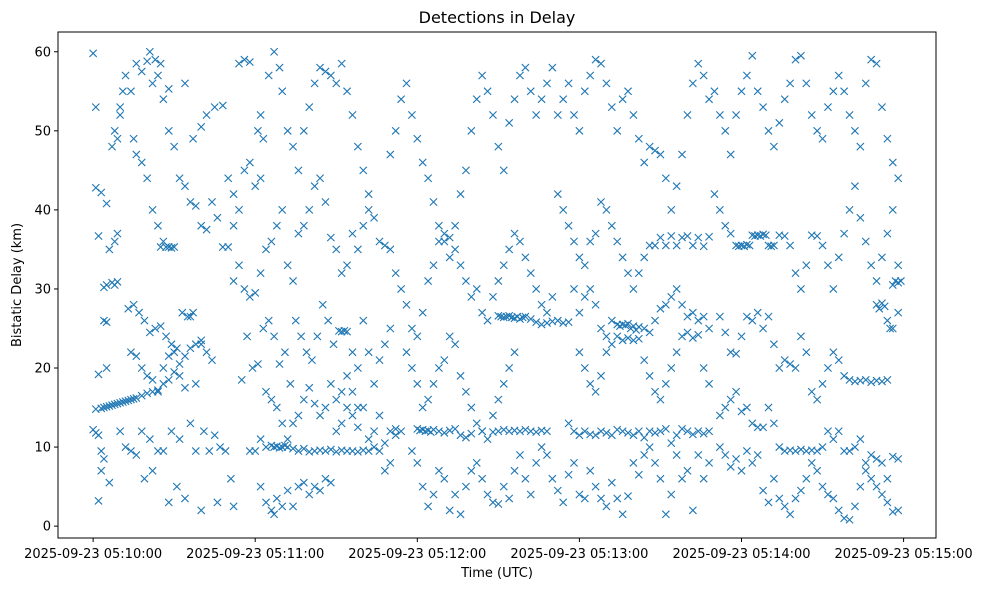 This screenshot has height=590, width=985. I want to click on x-tick-label: 2025-09-23 05:14:00, so click(741, 554).